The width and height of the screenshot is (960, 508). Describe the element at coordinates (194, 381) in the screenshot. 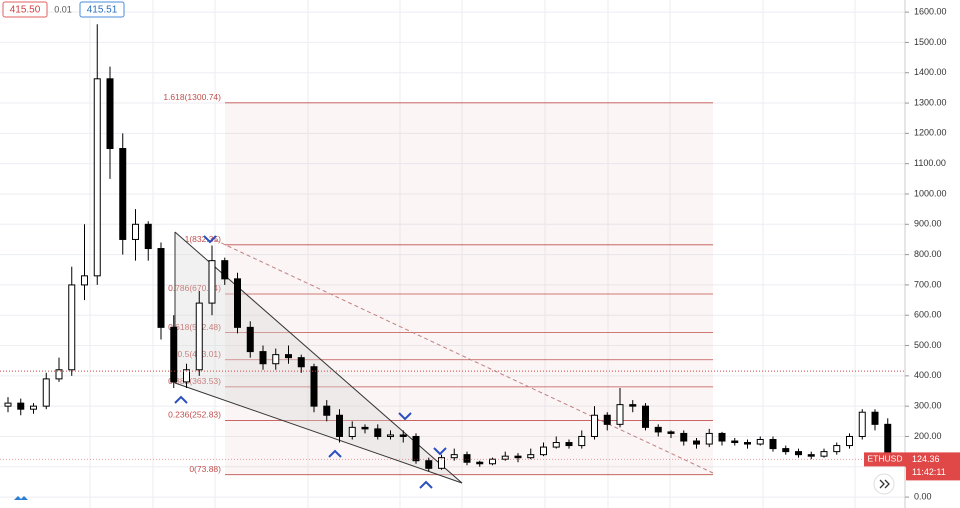

I see `fib-label: 0.382(363.53)` at that location.